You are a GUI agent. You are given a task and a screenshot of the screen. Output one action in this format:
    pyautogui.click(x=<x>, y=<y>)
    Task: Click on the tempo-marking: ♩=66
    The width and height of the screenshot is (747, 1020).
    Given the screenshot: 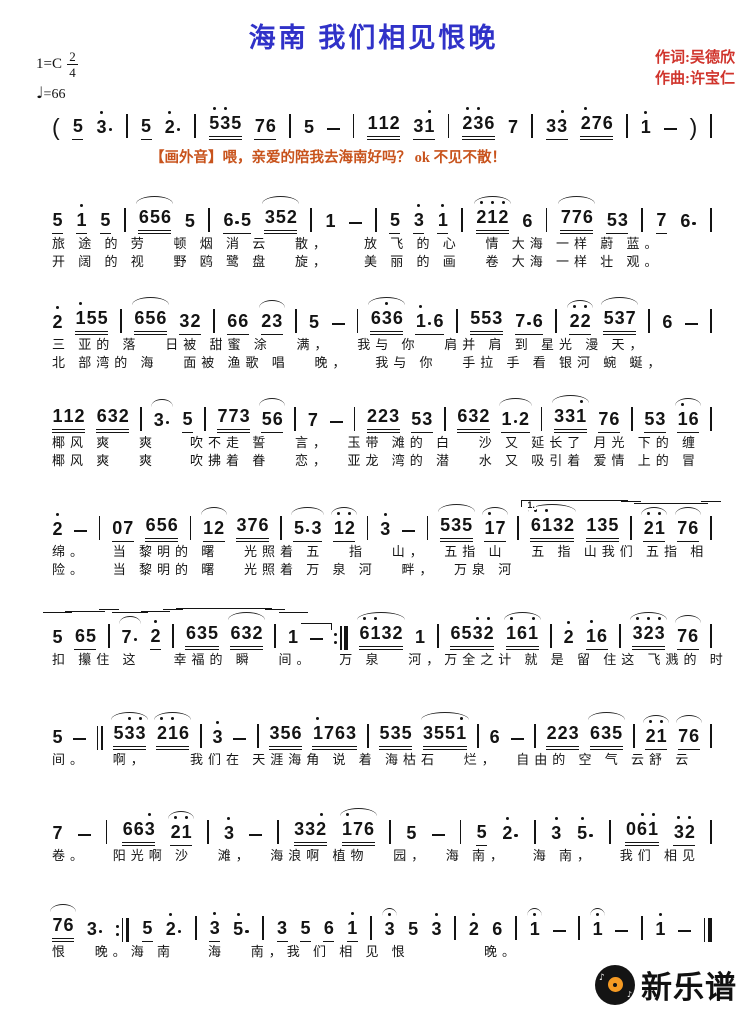 What is the action you would take?
    pyautogui.click(x=51, y=92)
    